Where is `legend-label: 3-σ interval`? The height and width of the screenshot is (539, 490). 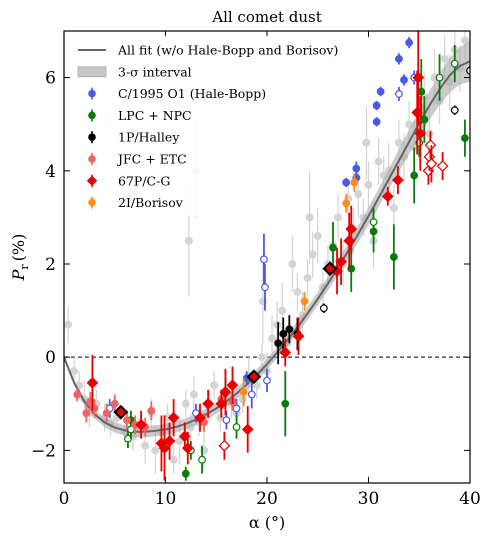
legend-label: 3-σ interval is located at coordinates (155, 71).